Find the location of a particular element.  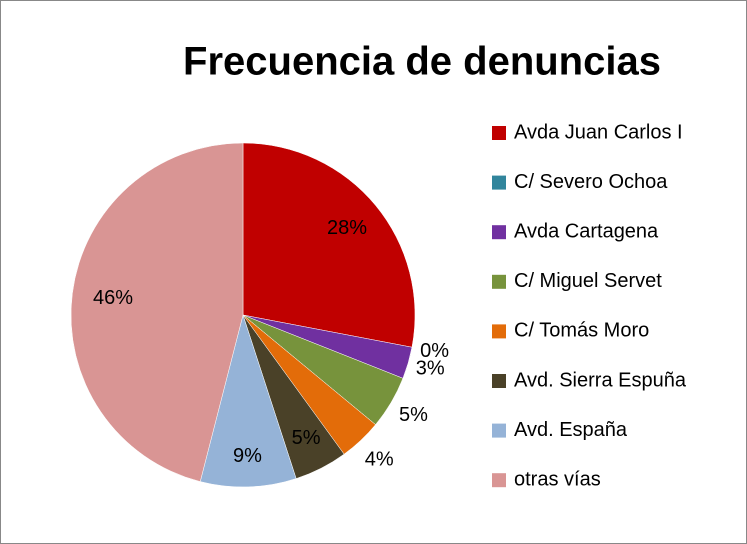

legend-label: C/ Tomás Moro is located at coordinates (581, 331).